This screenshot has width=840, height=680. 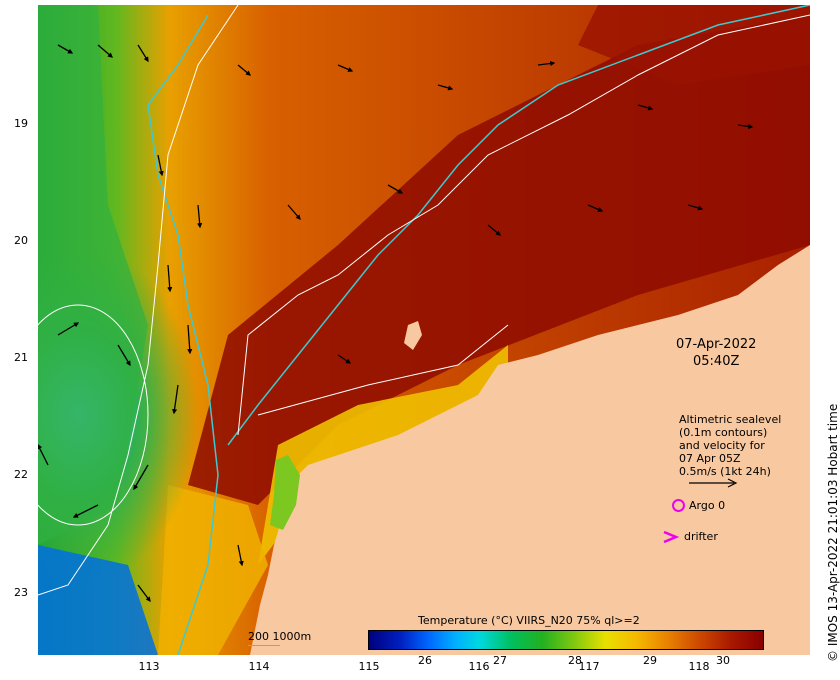 What do you see at coordinates (369, 666) in the screenshot?
I see `x-tick-115: 115` at bounding box center [369, 666].